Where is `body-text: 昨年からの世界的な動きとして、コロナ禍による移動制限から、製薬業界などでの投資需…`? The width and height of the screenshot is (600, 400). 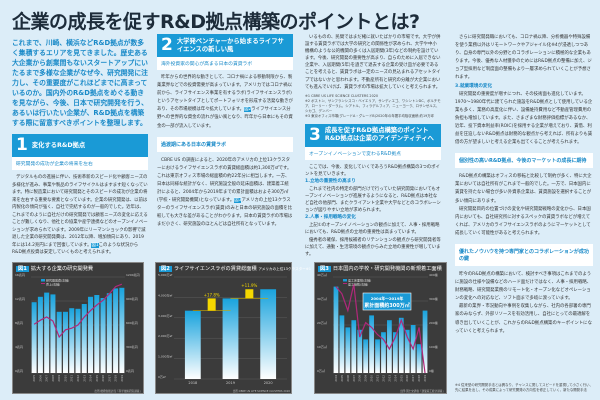
body-text: 昨年からの世界的な動きとして、コロナ禍による移動制限から、製薬業界などでの投資需… is located at coordinates (225, 102).